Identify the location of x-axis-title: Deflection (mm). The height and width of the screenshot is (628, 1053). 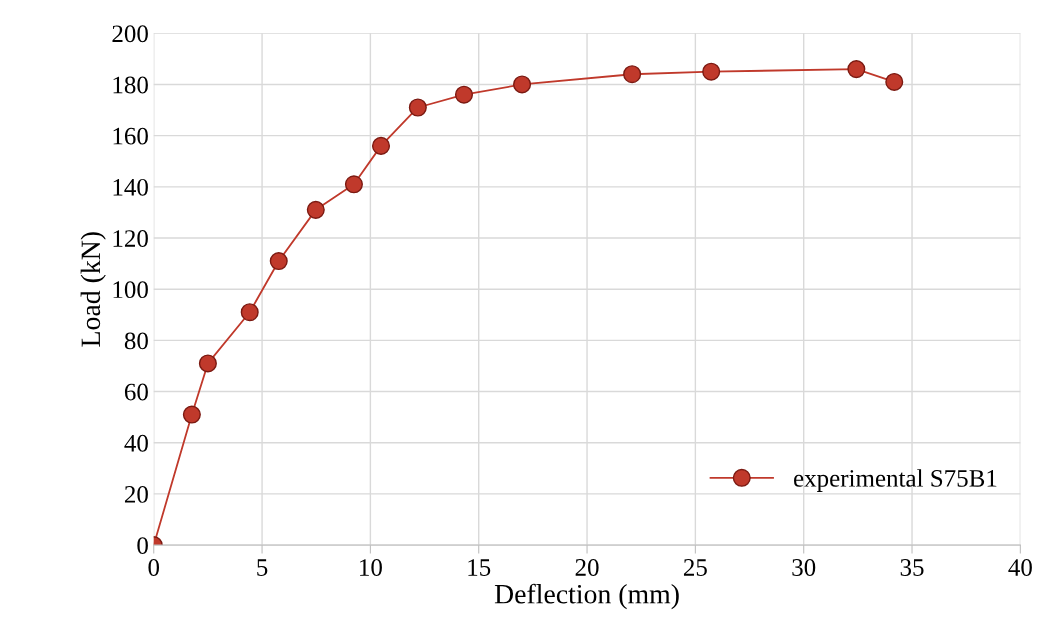
(586, 596).